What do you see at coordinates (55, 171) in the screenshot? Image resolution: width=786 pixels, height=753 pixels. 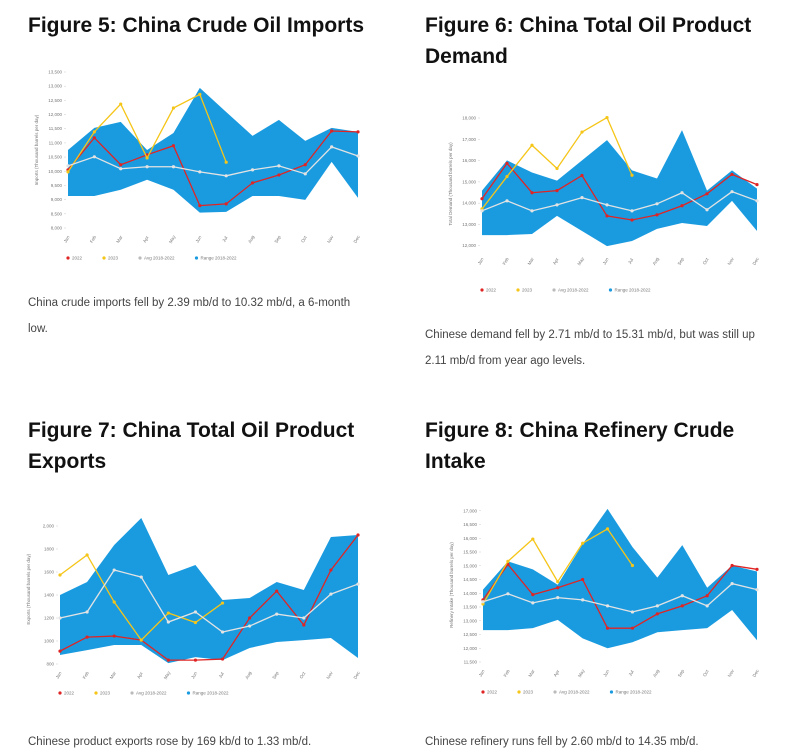 I see `y-tick-label: 10,000` at bounding box center [55, 171].